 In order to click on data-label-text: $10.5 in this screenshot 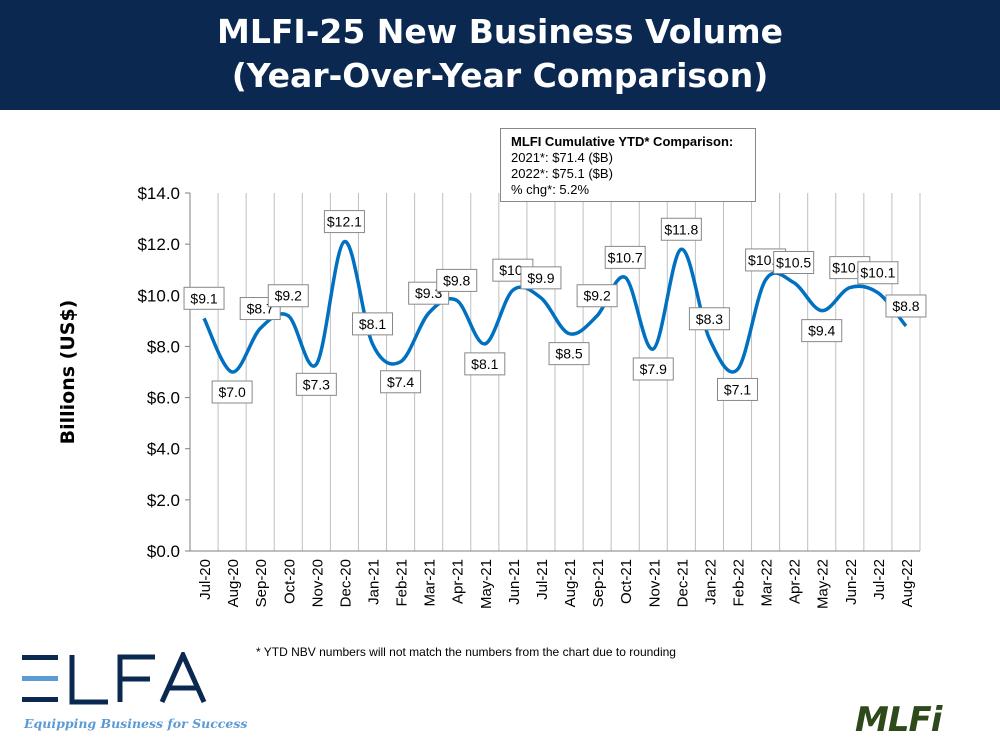, I will do `click(793, 263)`.